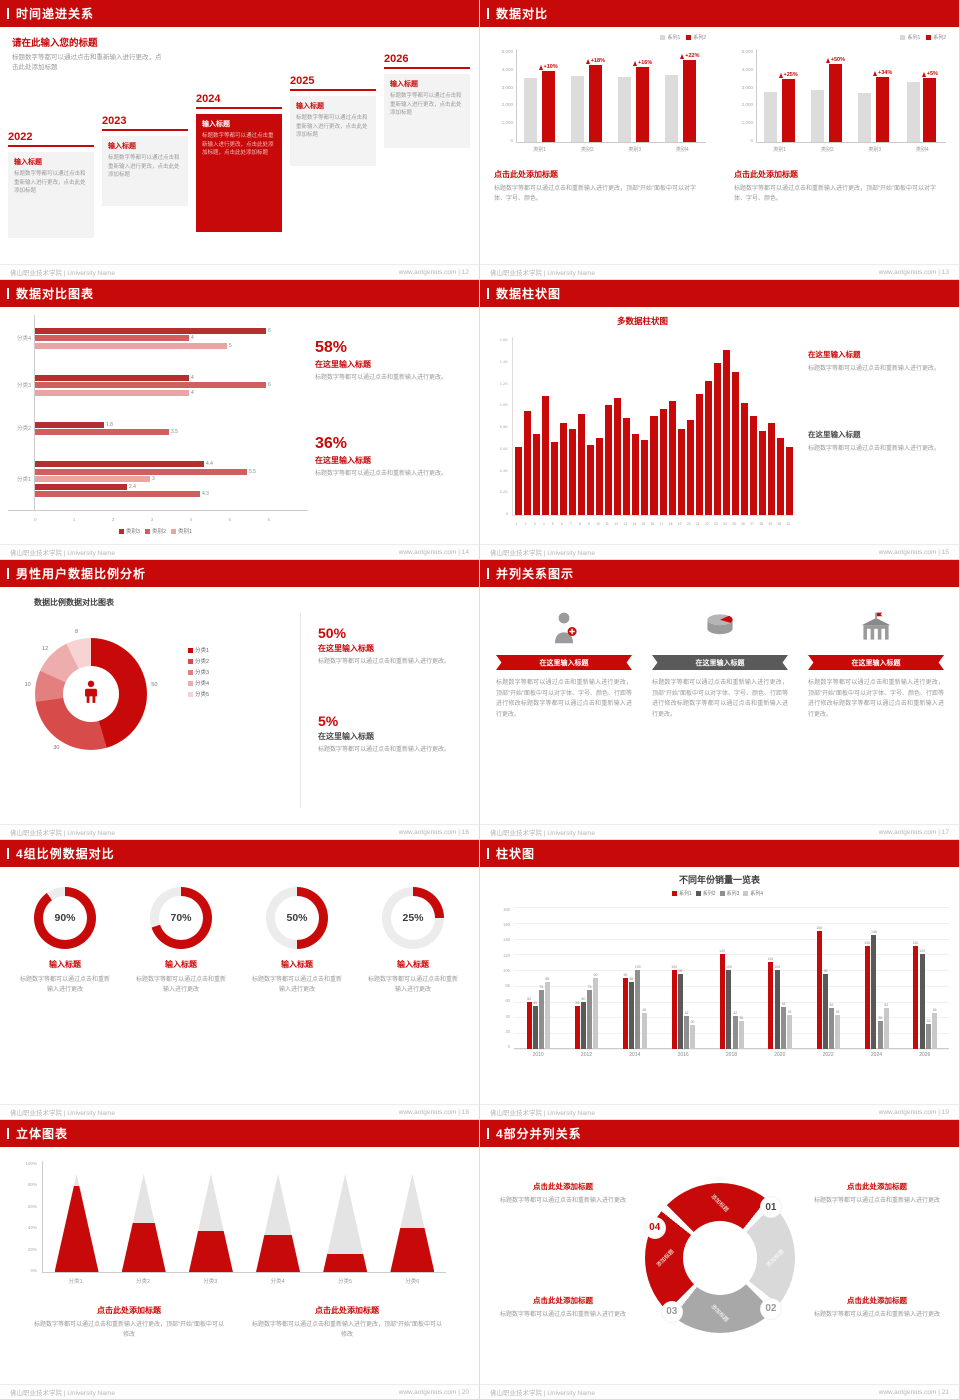  I want to click on ring-percent: 90%, so click(65, 918).